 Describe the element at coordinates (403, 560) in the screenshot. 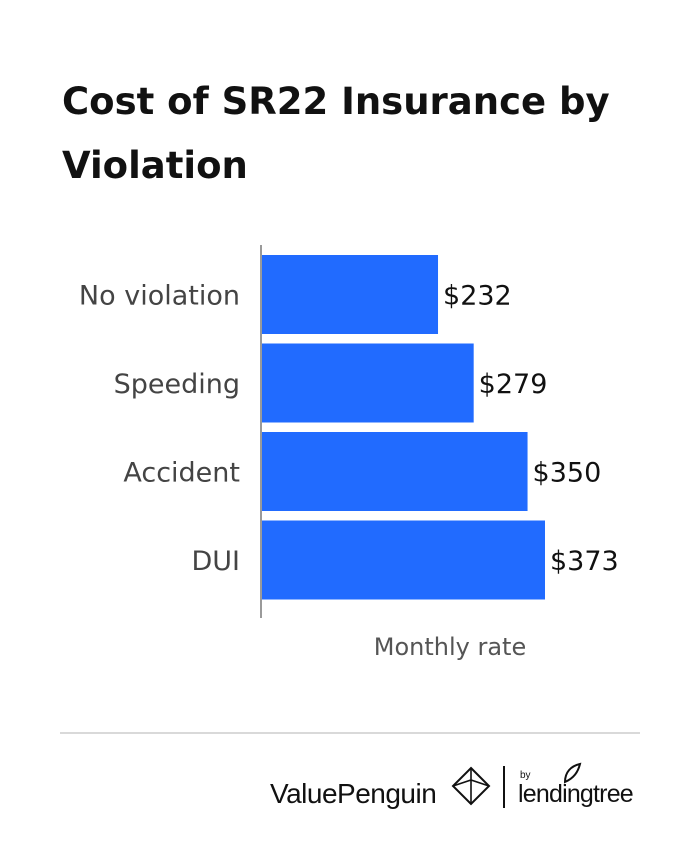

I see `bar-dui` at that location.